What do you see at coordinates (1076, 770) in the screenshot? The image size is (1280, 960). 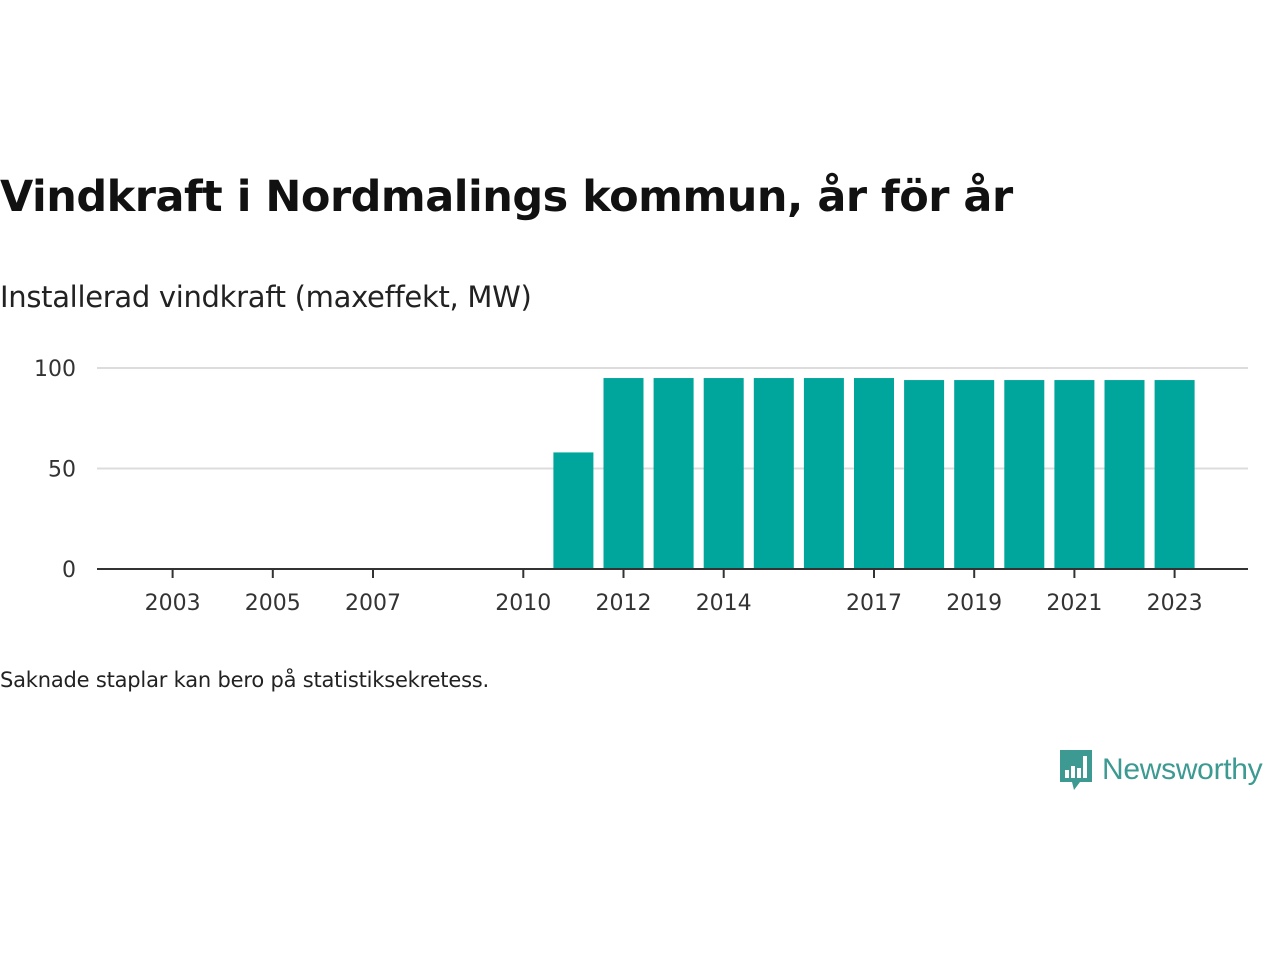 I see `bar-chart-bubble-icon` at bounding box center [1076, 770].